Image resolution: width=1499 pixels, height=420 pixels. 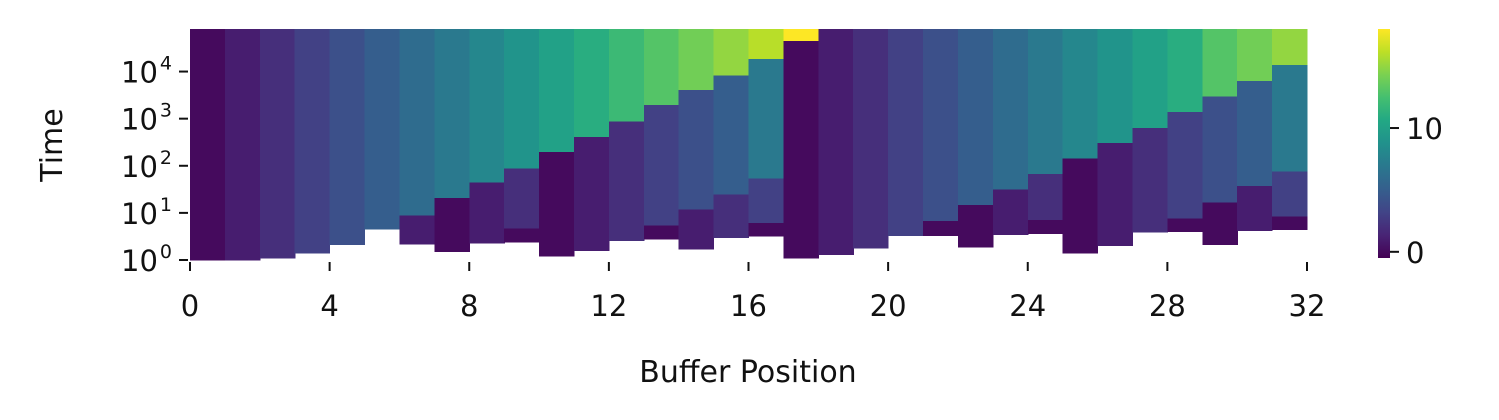 I want to click on x-axis-label: Buffer Position, so click(x=747, y=372).